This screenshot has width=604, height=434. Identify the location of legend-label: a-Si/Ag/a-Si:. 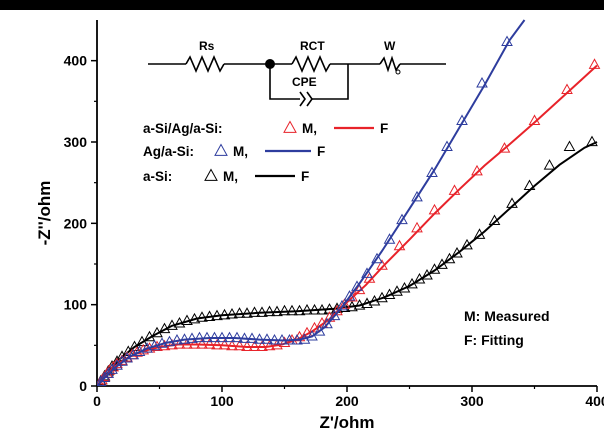
(183, 128).